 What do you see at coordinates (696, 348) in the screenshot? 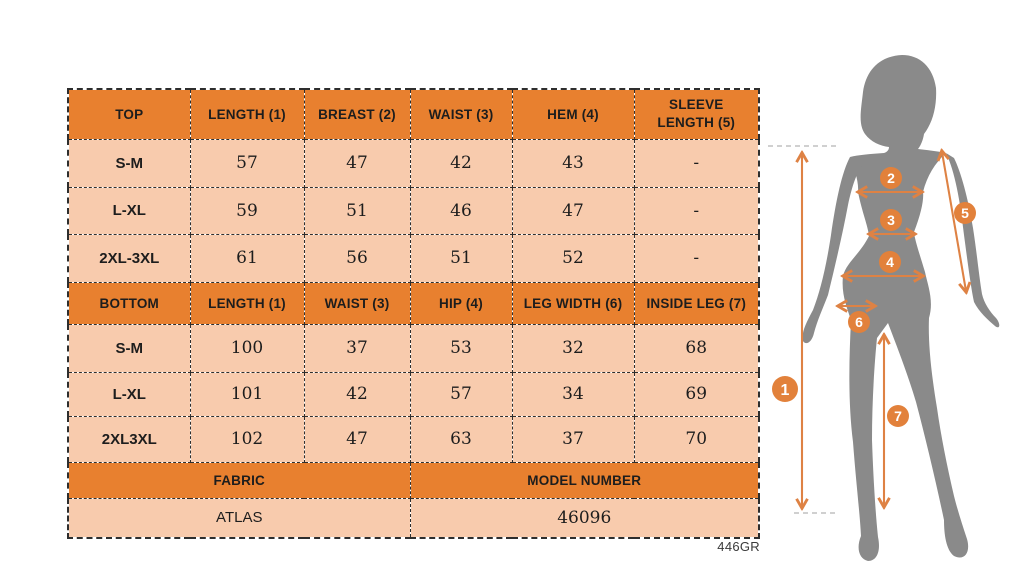
I see `value-cell: 68` at bounding box center [696, 348].